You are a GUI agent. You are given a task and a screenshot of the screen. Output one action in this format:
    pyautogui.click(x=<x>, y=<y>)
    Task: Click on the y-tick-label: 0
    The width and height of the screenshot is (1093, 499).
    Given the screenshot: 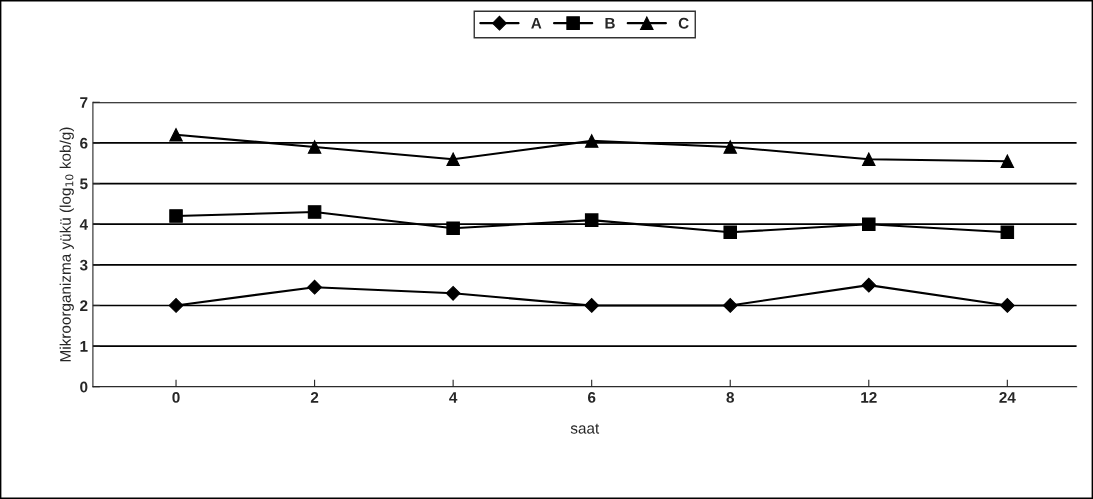 What is the action you would take?
    pyautogui.click(x=84, y=387)
    